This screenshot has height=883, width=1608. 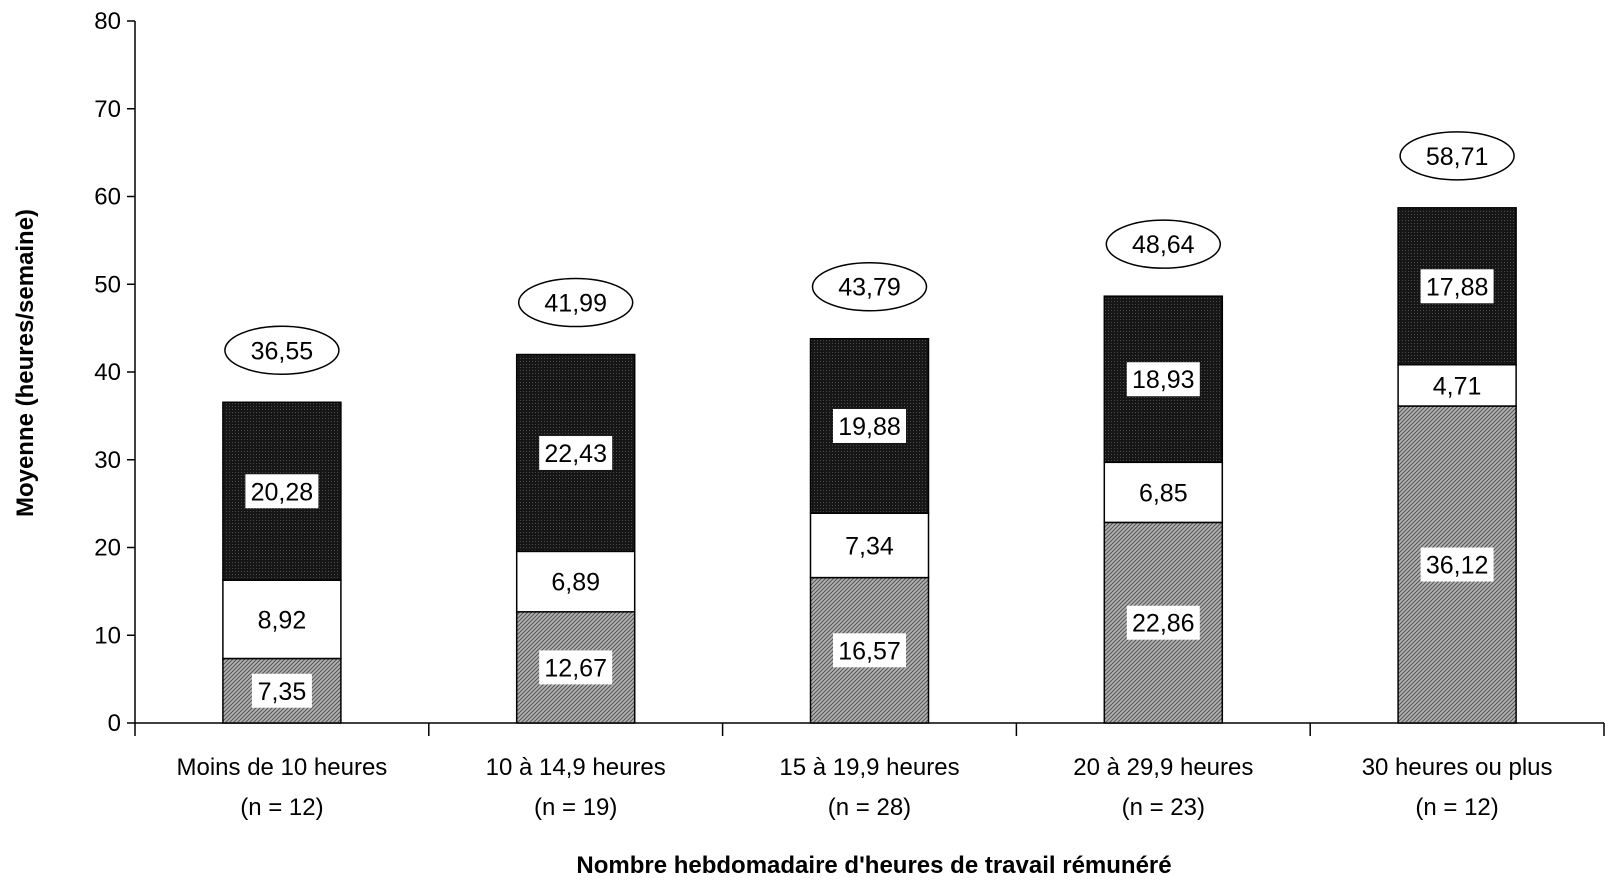 I want to click on y-tick-label: 0, so click(x=114, y=723).